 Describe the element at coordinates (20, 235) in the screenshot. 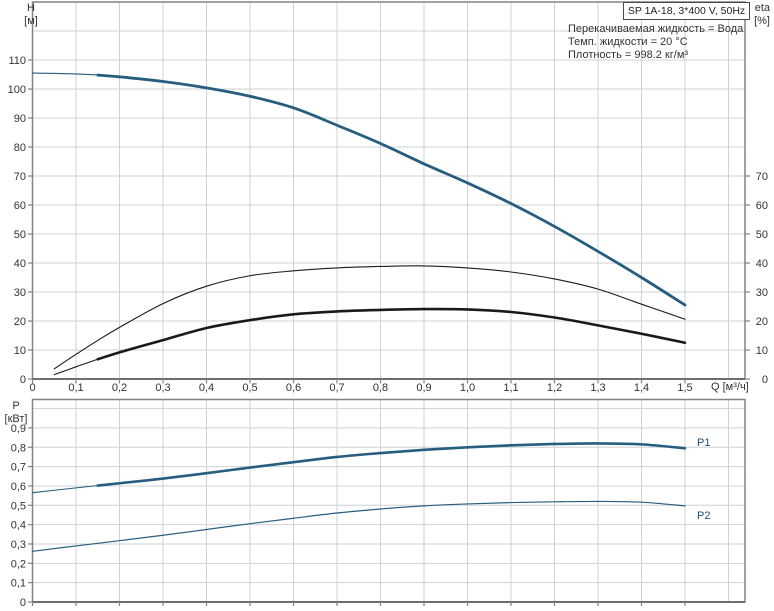

I see `h-tick-label: 50` at that location.